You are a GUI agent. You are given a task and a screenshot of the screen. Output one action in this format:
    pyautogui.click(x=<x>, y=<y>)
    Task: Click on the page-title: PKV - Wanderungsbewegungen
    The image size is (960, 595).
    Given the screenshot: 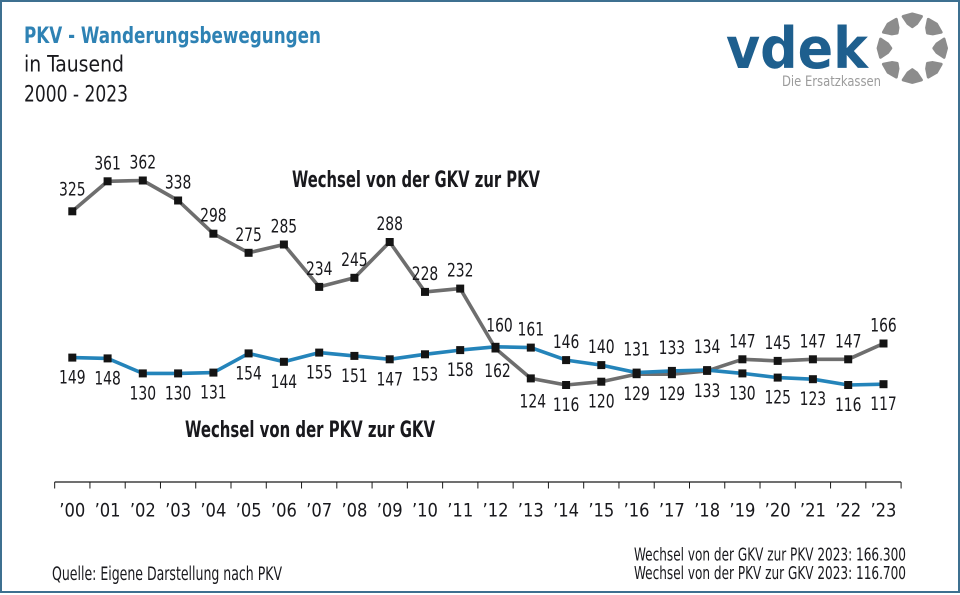 What is the action you would take?
    pyautogui.click(x=172, y=36)
    